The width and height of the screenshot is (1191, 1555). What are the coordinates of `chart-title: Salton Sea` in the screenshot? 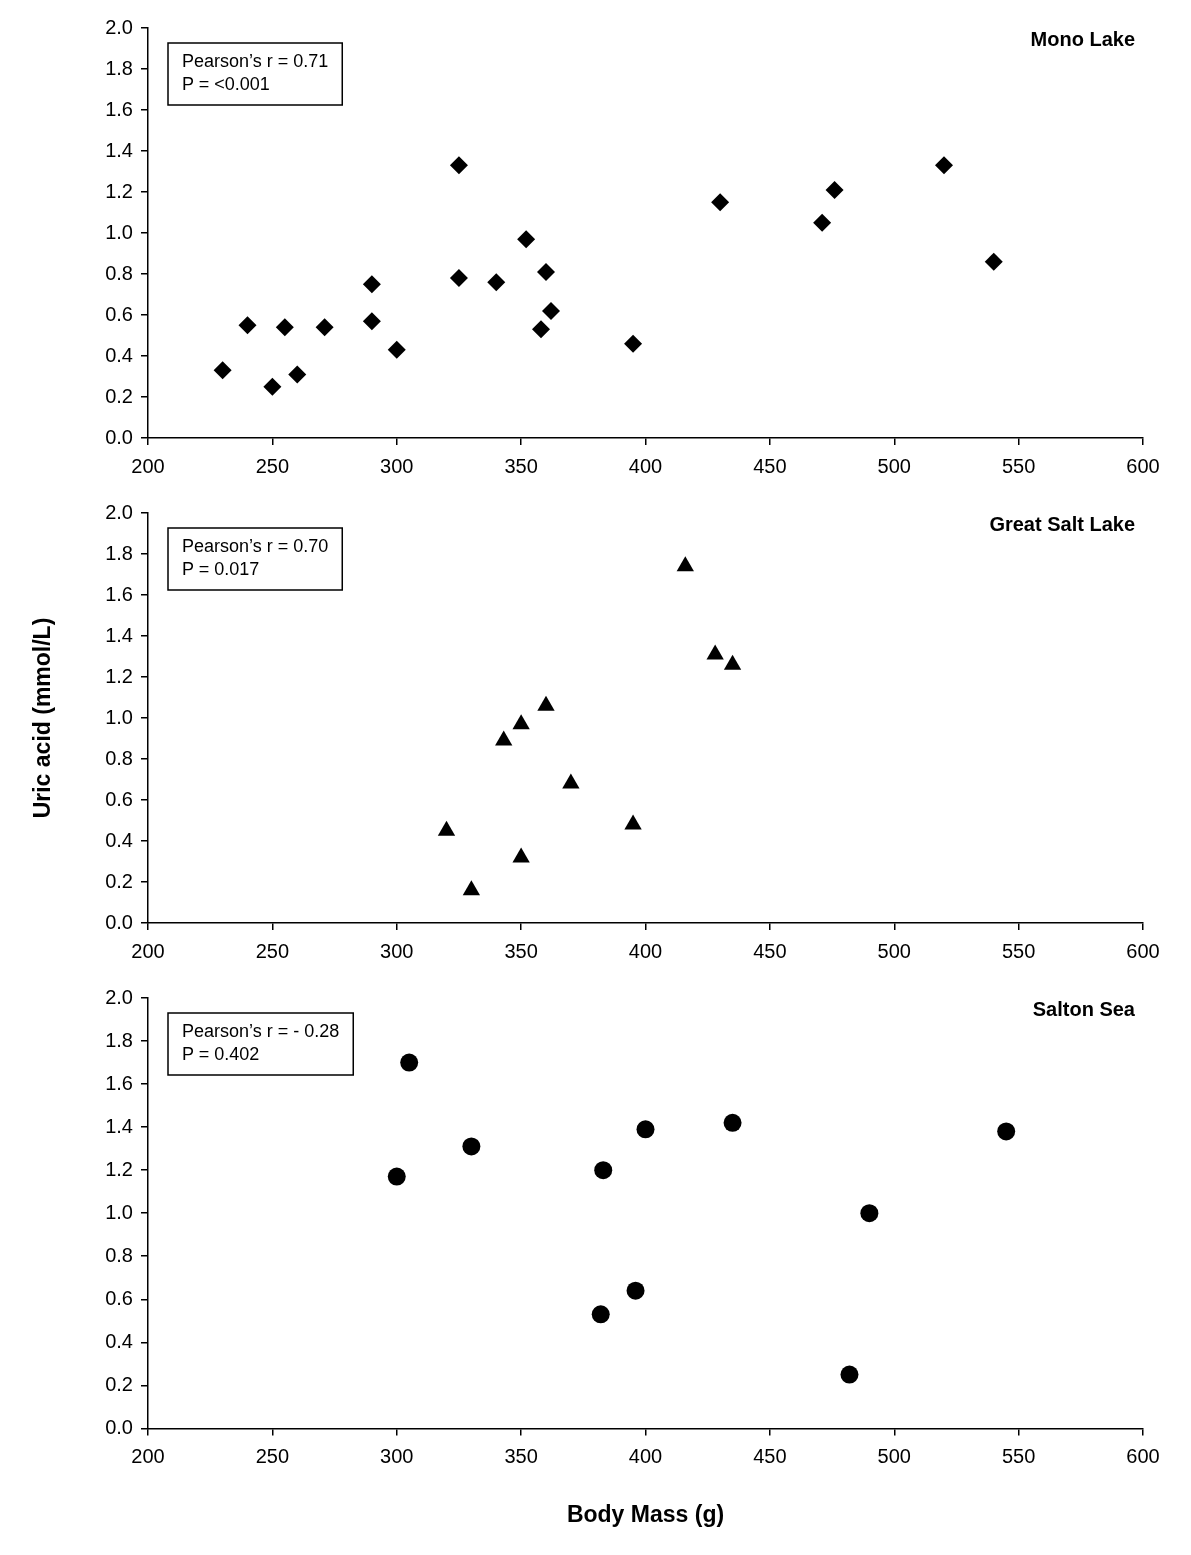 It's located at (1084, 1008).